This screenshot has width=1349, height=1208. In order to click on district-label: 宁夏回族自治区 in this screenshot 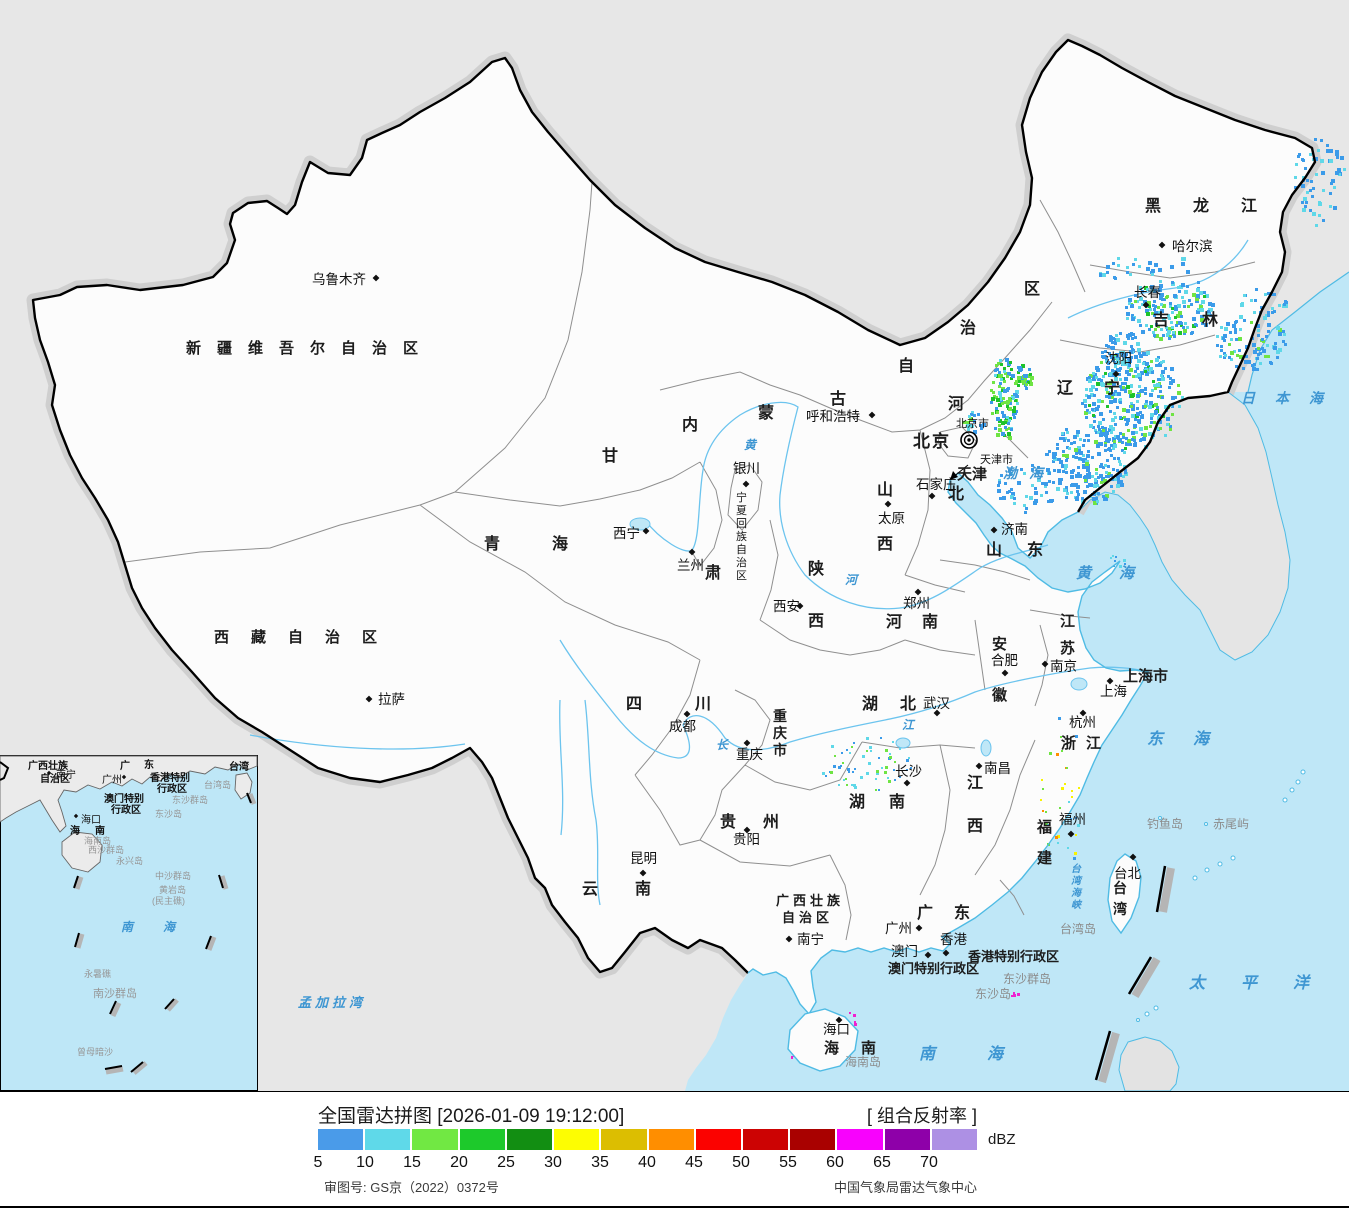, I will do `click(741, 536)`.